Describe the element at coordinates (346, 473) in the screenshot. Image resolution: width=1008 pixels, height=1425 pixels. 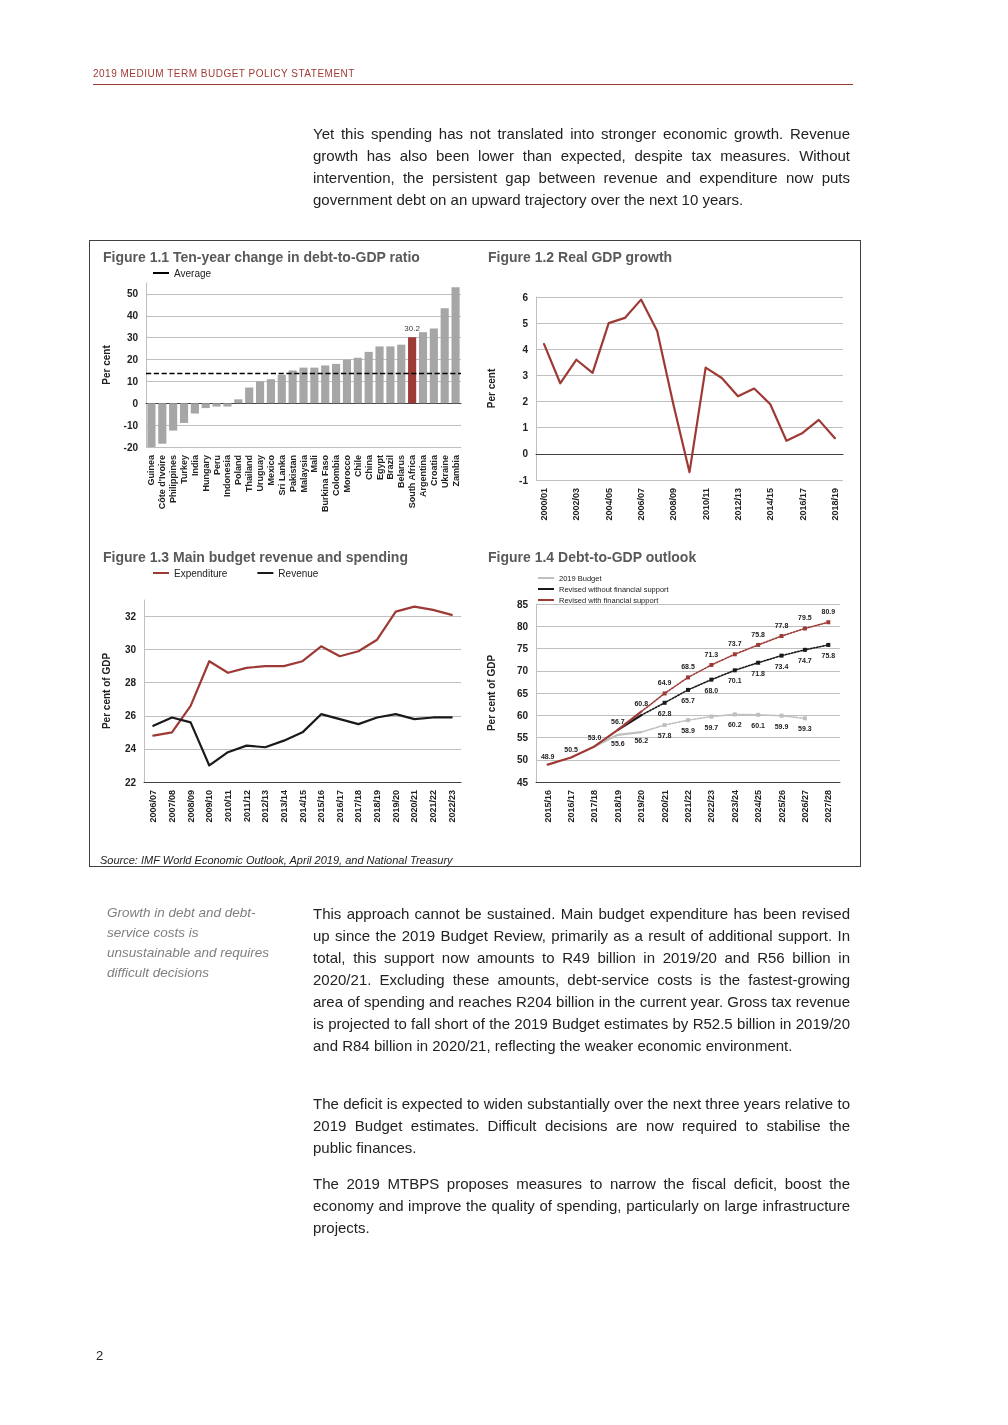
I see `x-tick-label: Morocco` at that location.